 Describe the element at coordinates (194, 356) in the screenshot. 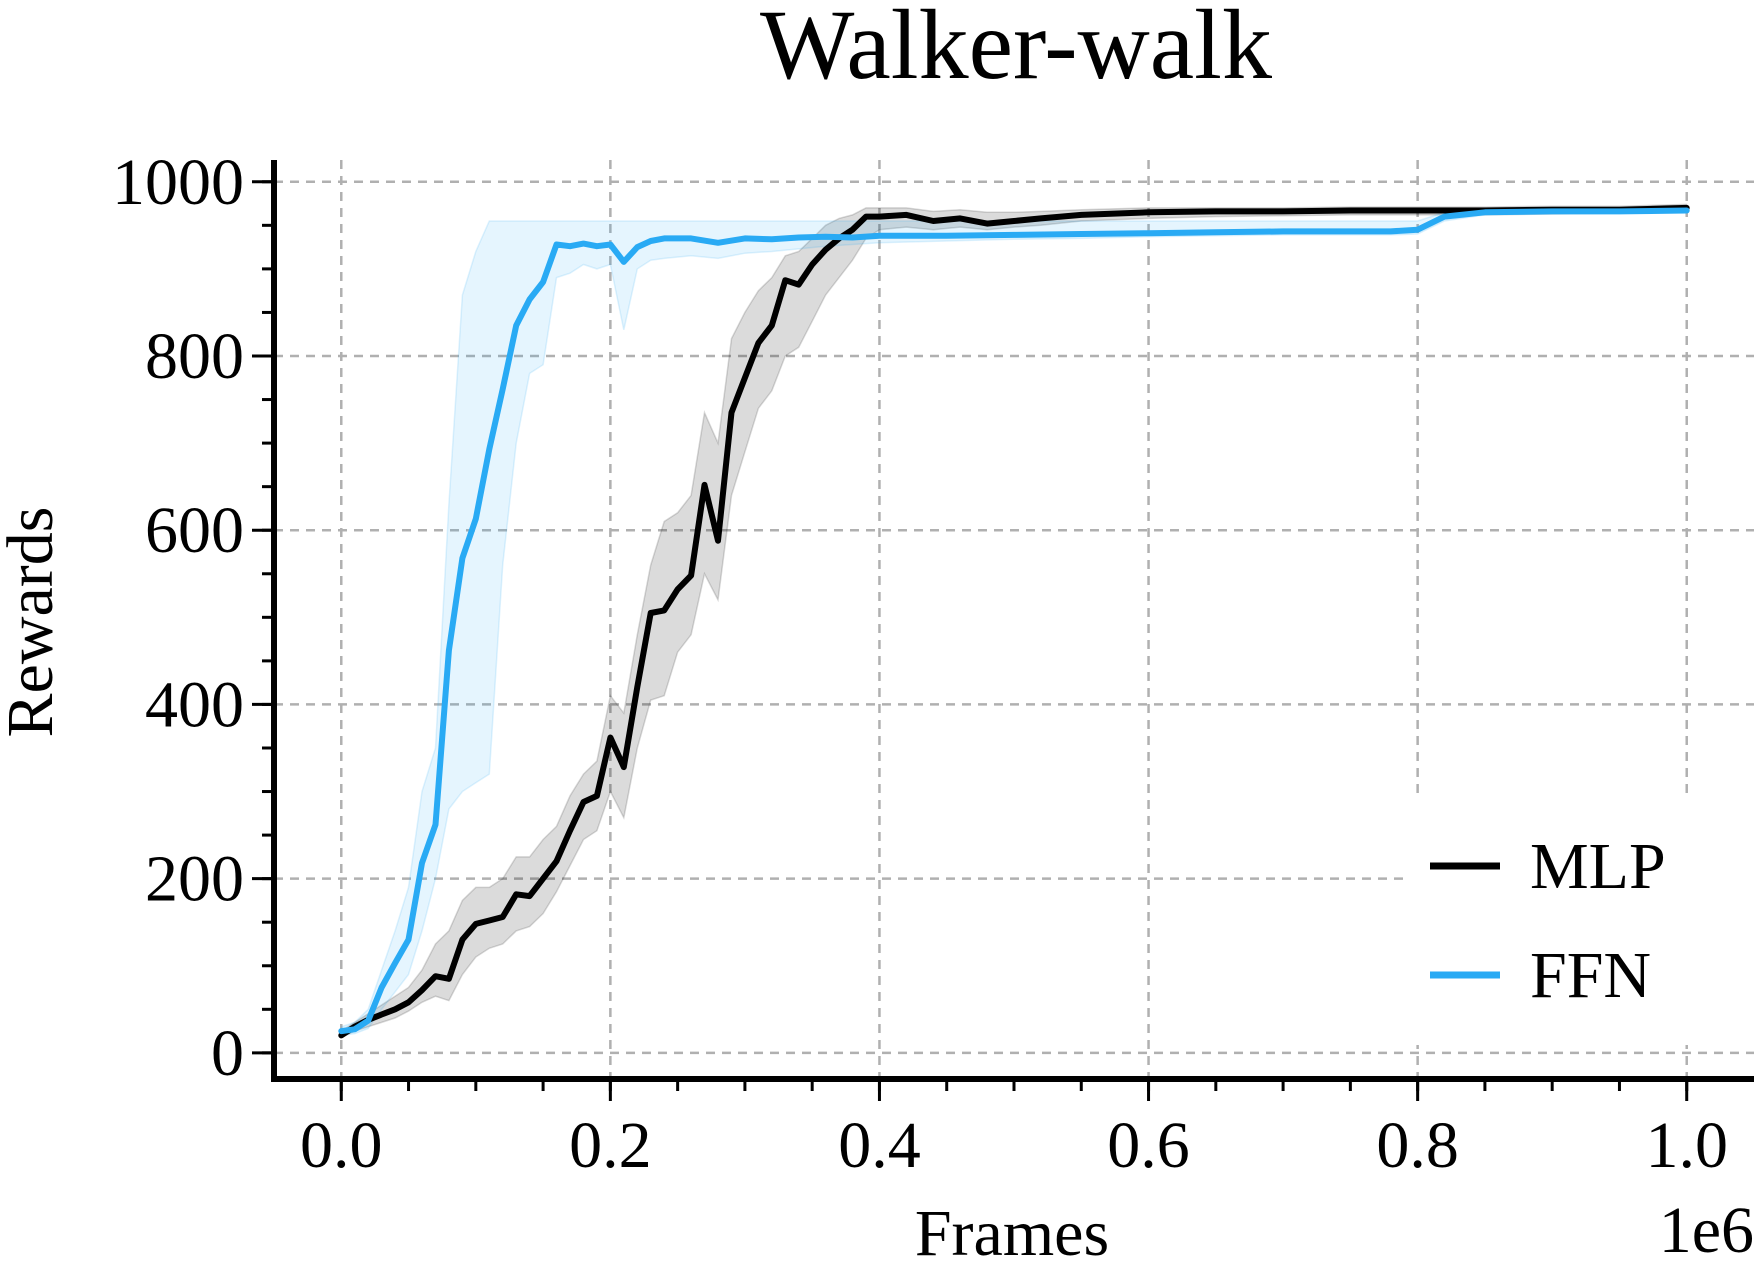

I see `y-tick-label: 800` at that location.